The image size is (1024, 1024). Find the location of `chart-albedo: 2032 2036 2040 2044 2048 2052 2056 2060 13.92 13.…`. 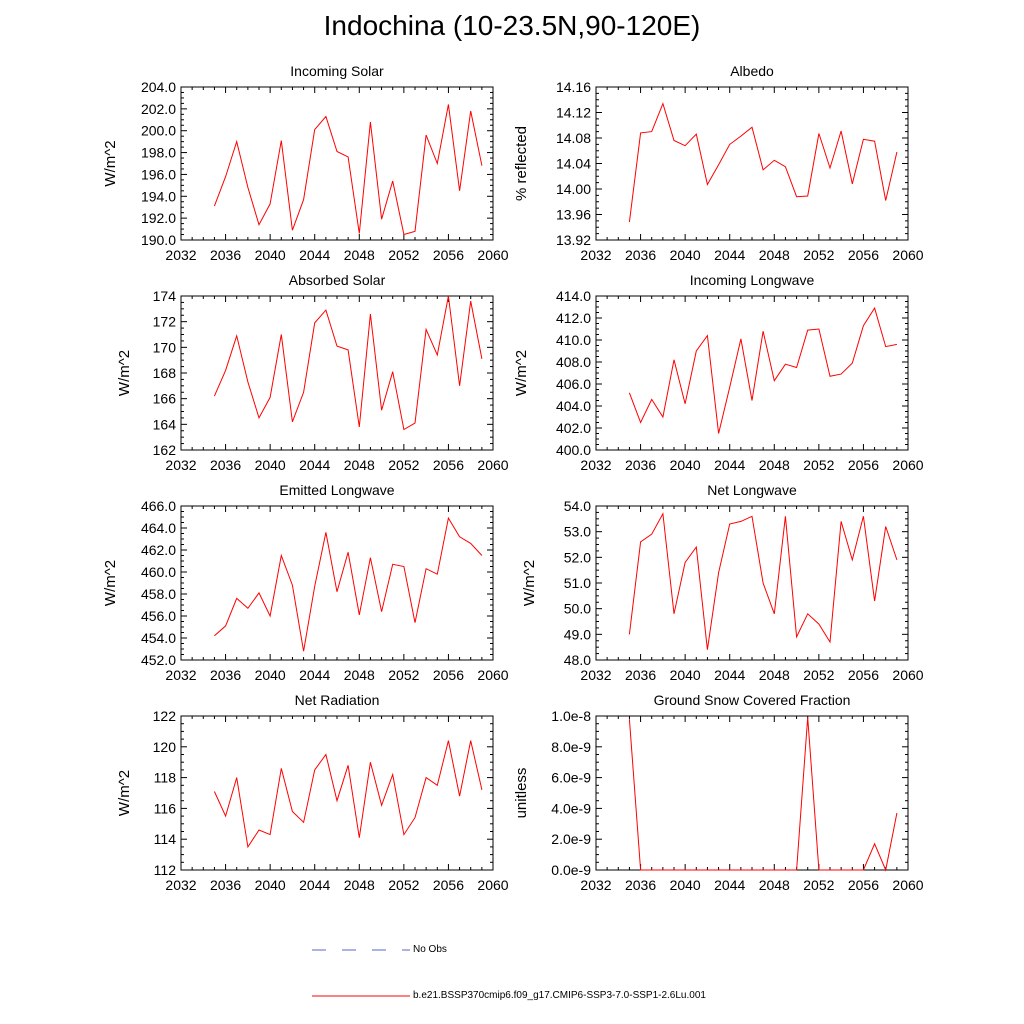

chart-albedo: 2032 2036 2040 2044 2048 2052 2056 2060 13.92 13.… is located at coordinates (718, 163).